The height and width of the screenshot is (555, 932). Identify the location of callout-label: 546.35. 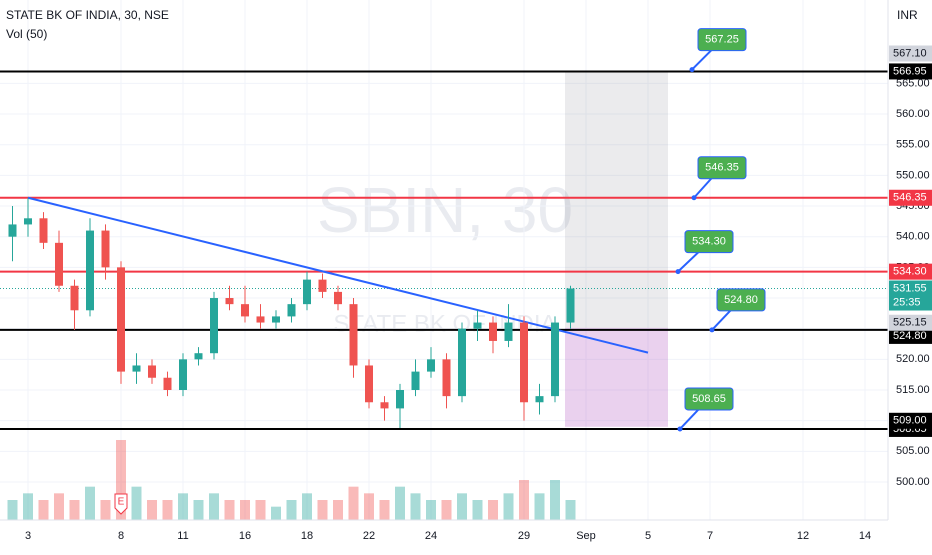
(722, 168).